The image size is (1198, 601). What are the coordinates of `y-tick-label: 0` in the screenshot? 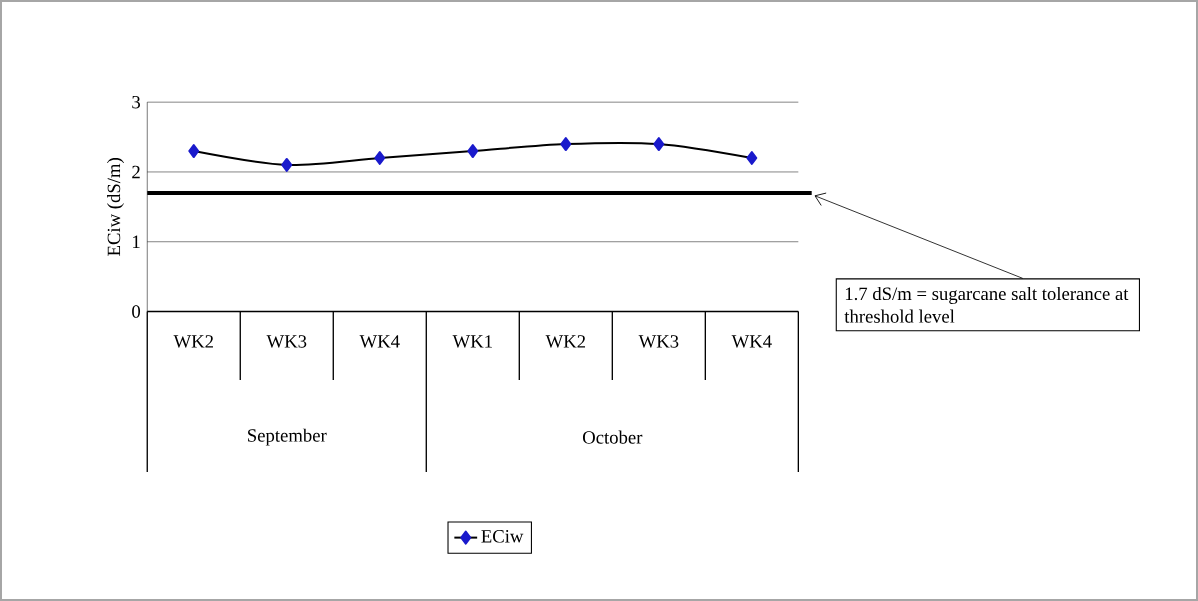 It's located at (136, 311).